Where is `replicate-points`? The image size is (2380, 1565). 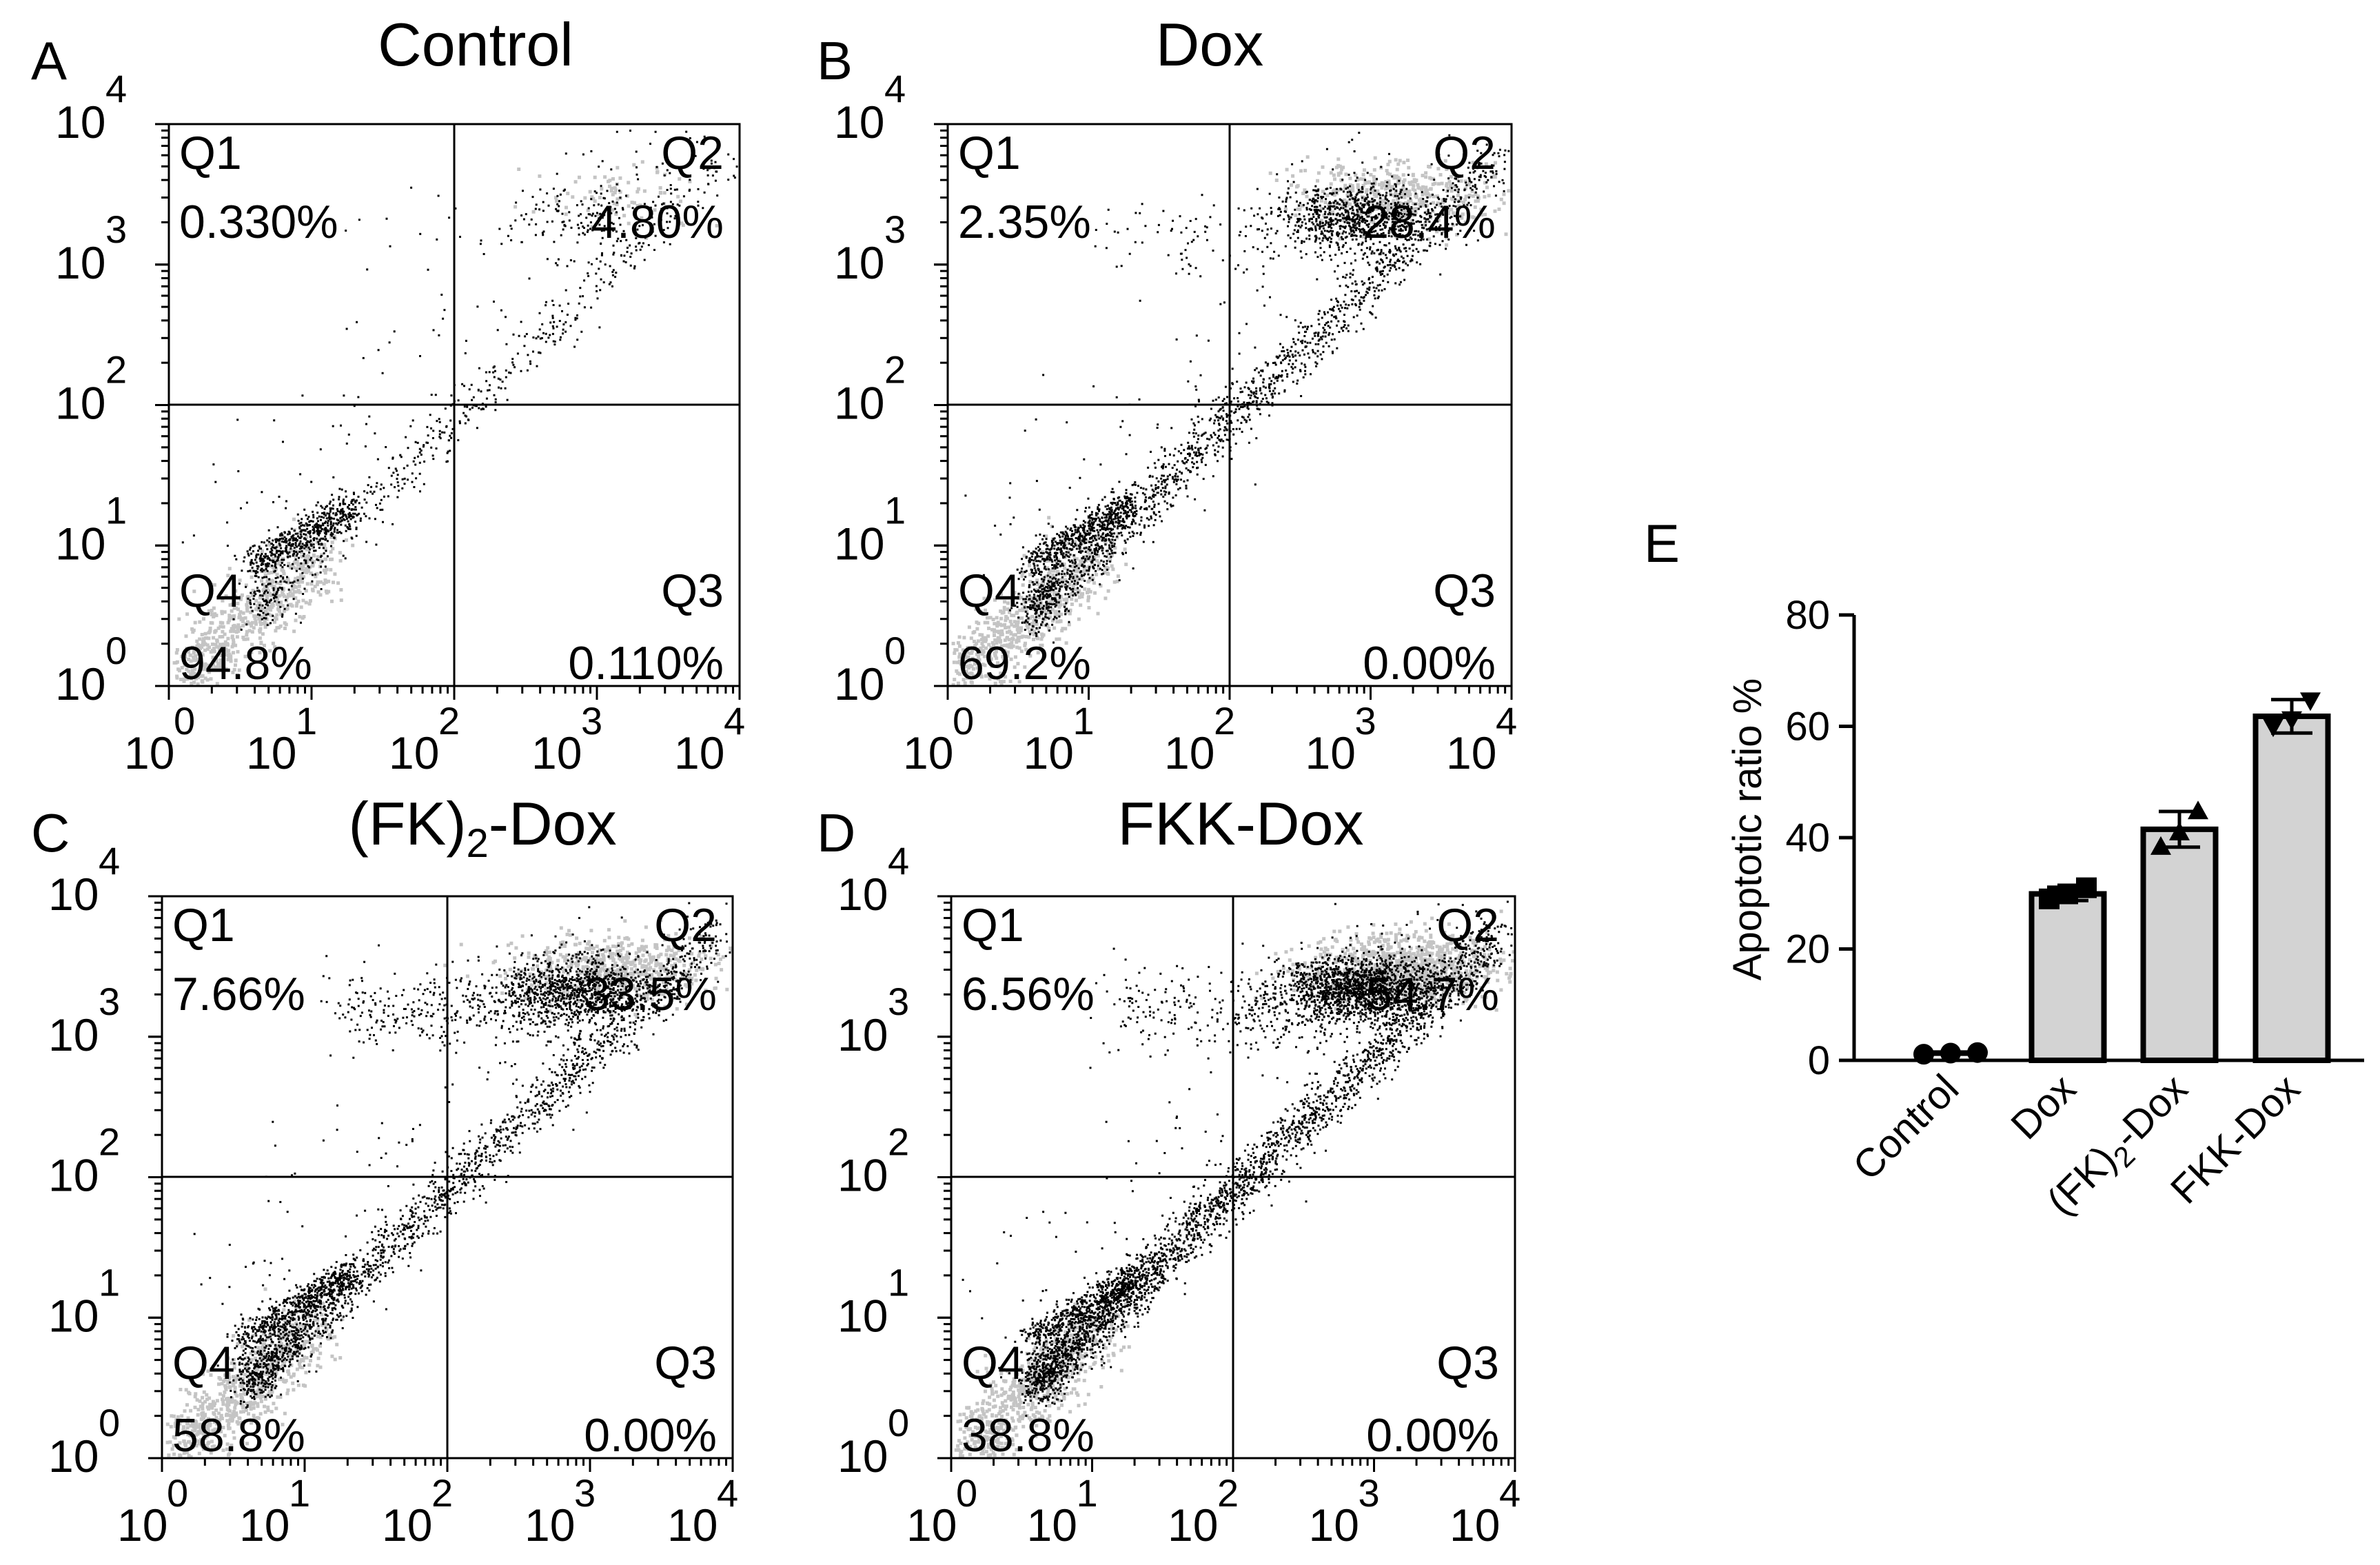 replicate-points is located at coordinates (2117, 878).